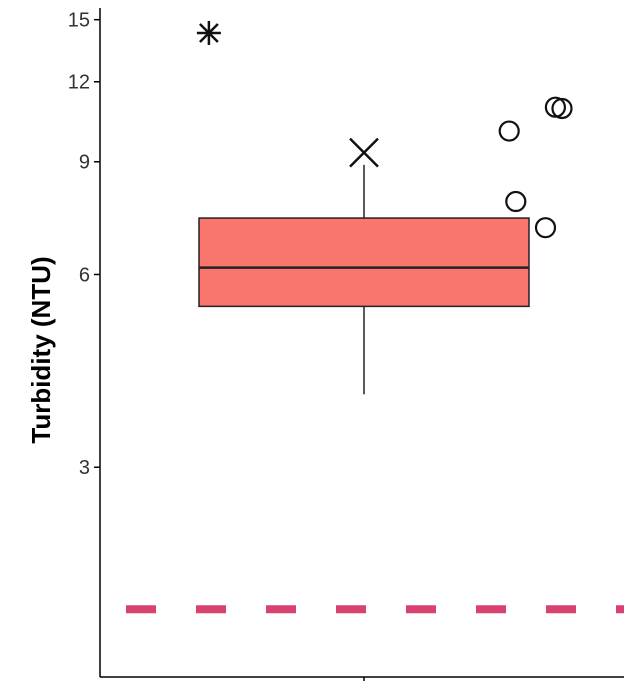 This screenshot has height=681, width=624. Describe the element at coordinates (79, 83) in the screenshot. I see `y-tick-label-12: 12` at that location.